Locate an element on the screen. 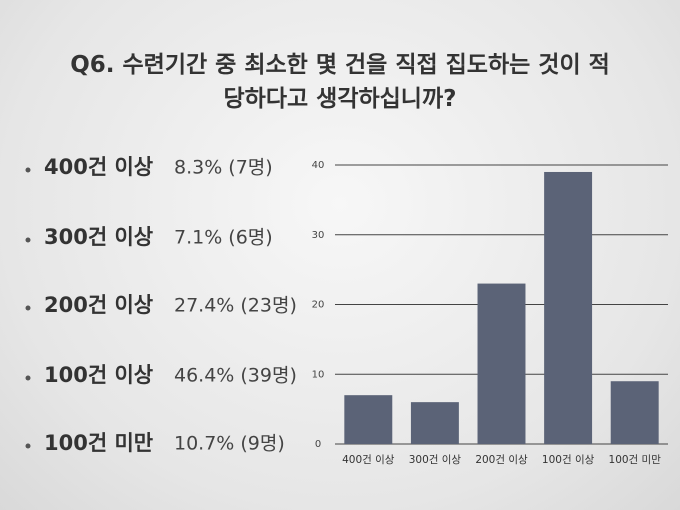 Image resolution: width=680 pixels, height=510 pixels. x-tick-label: 100건 미만 is located at coordinates (635, 460).